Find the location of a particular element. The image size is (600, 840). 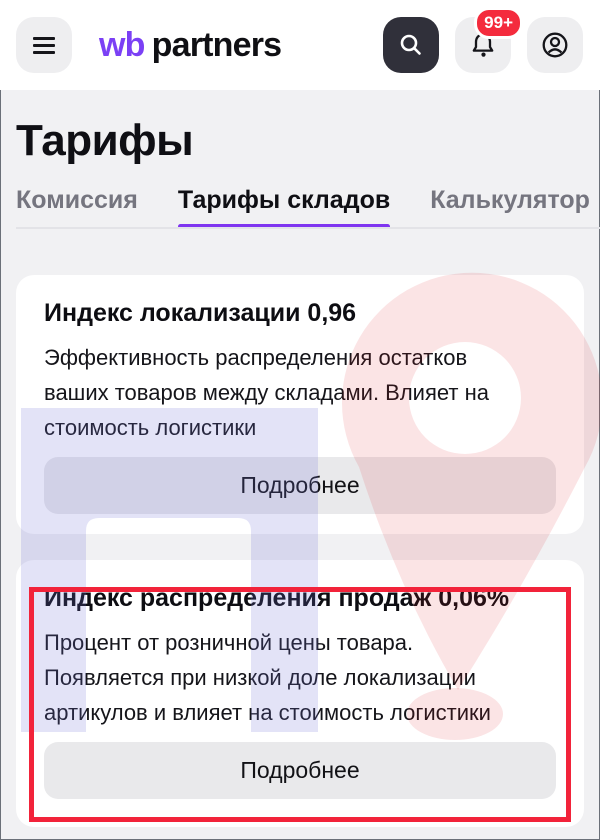

search-icon is located at coordinates (410, 44).